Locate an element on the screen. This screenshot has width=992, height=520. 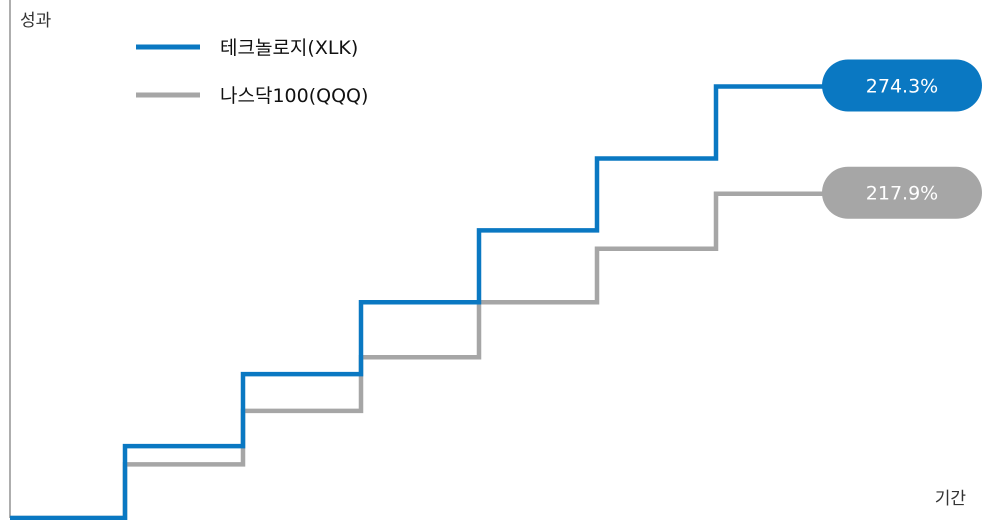
end-badge-xlk: 274.3% is located at coordinates (902, 85).